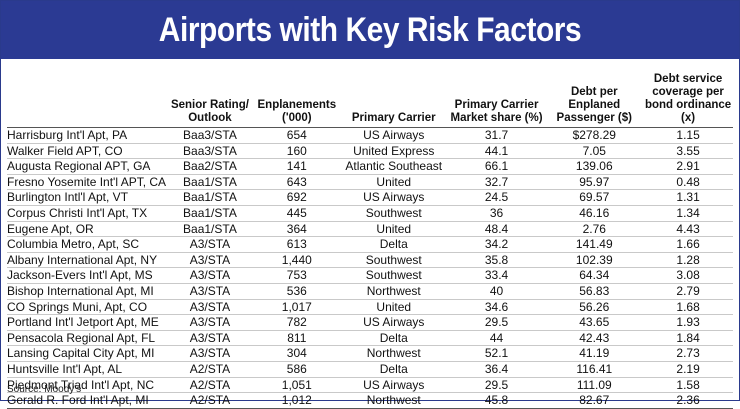 The height and width of the screenshot is (409, 740). I want to click on column-header-rating-label: Senior Rating/ Outlook, so click(209, 111).